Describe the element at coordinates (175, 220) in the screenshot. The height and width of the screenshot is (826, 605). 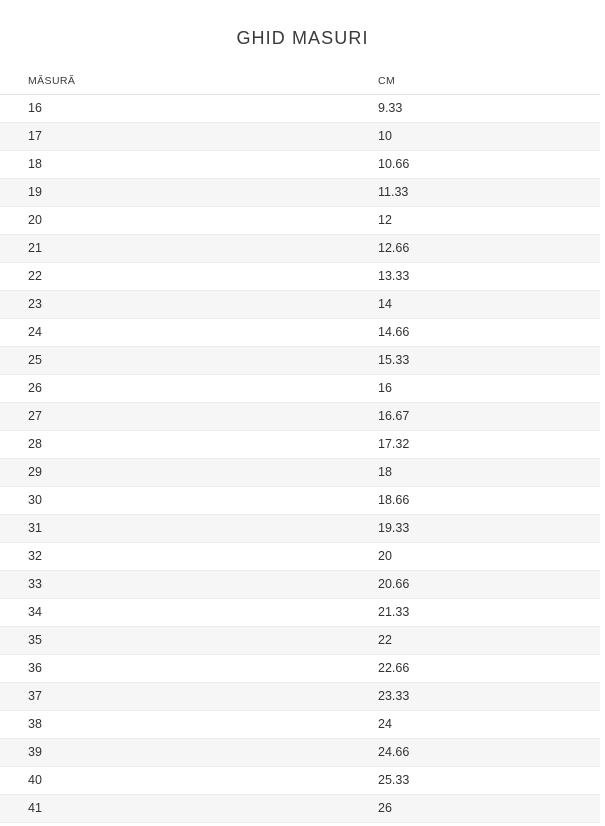
I see `table-cell-size: 20` at that location.